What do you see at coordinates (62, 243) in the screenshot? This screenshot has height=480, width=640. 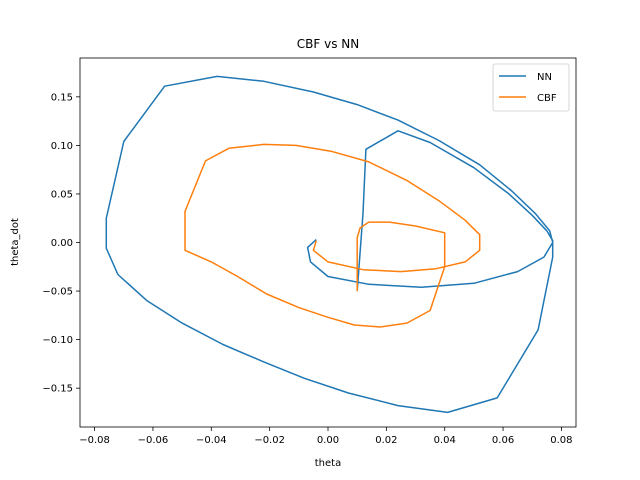 I see `y-tick-label: 0.00` at bounding box center [62, 243].